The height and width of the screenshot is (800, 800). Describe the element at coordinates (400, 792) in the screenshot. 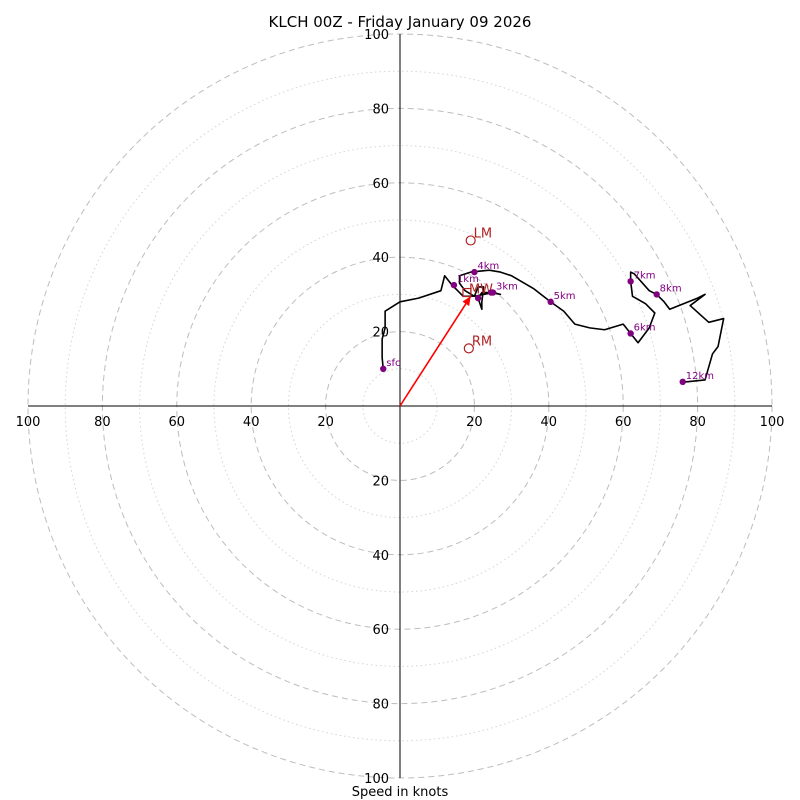

I see `x-axis-label: Speed in knots` at that location.